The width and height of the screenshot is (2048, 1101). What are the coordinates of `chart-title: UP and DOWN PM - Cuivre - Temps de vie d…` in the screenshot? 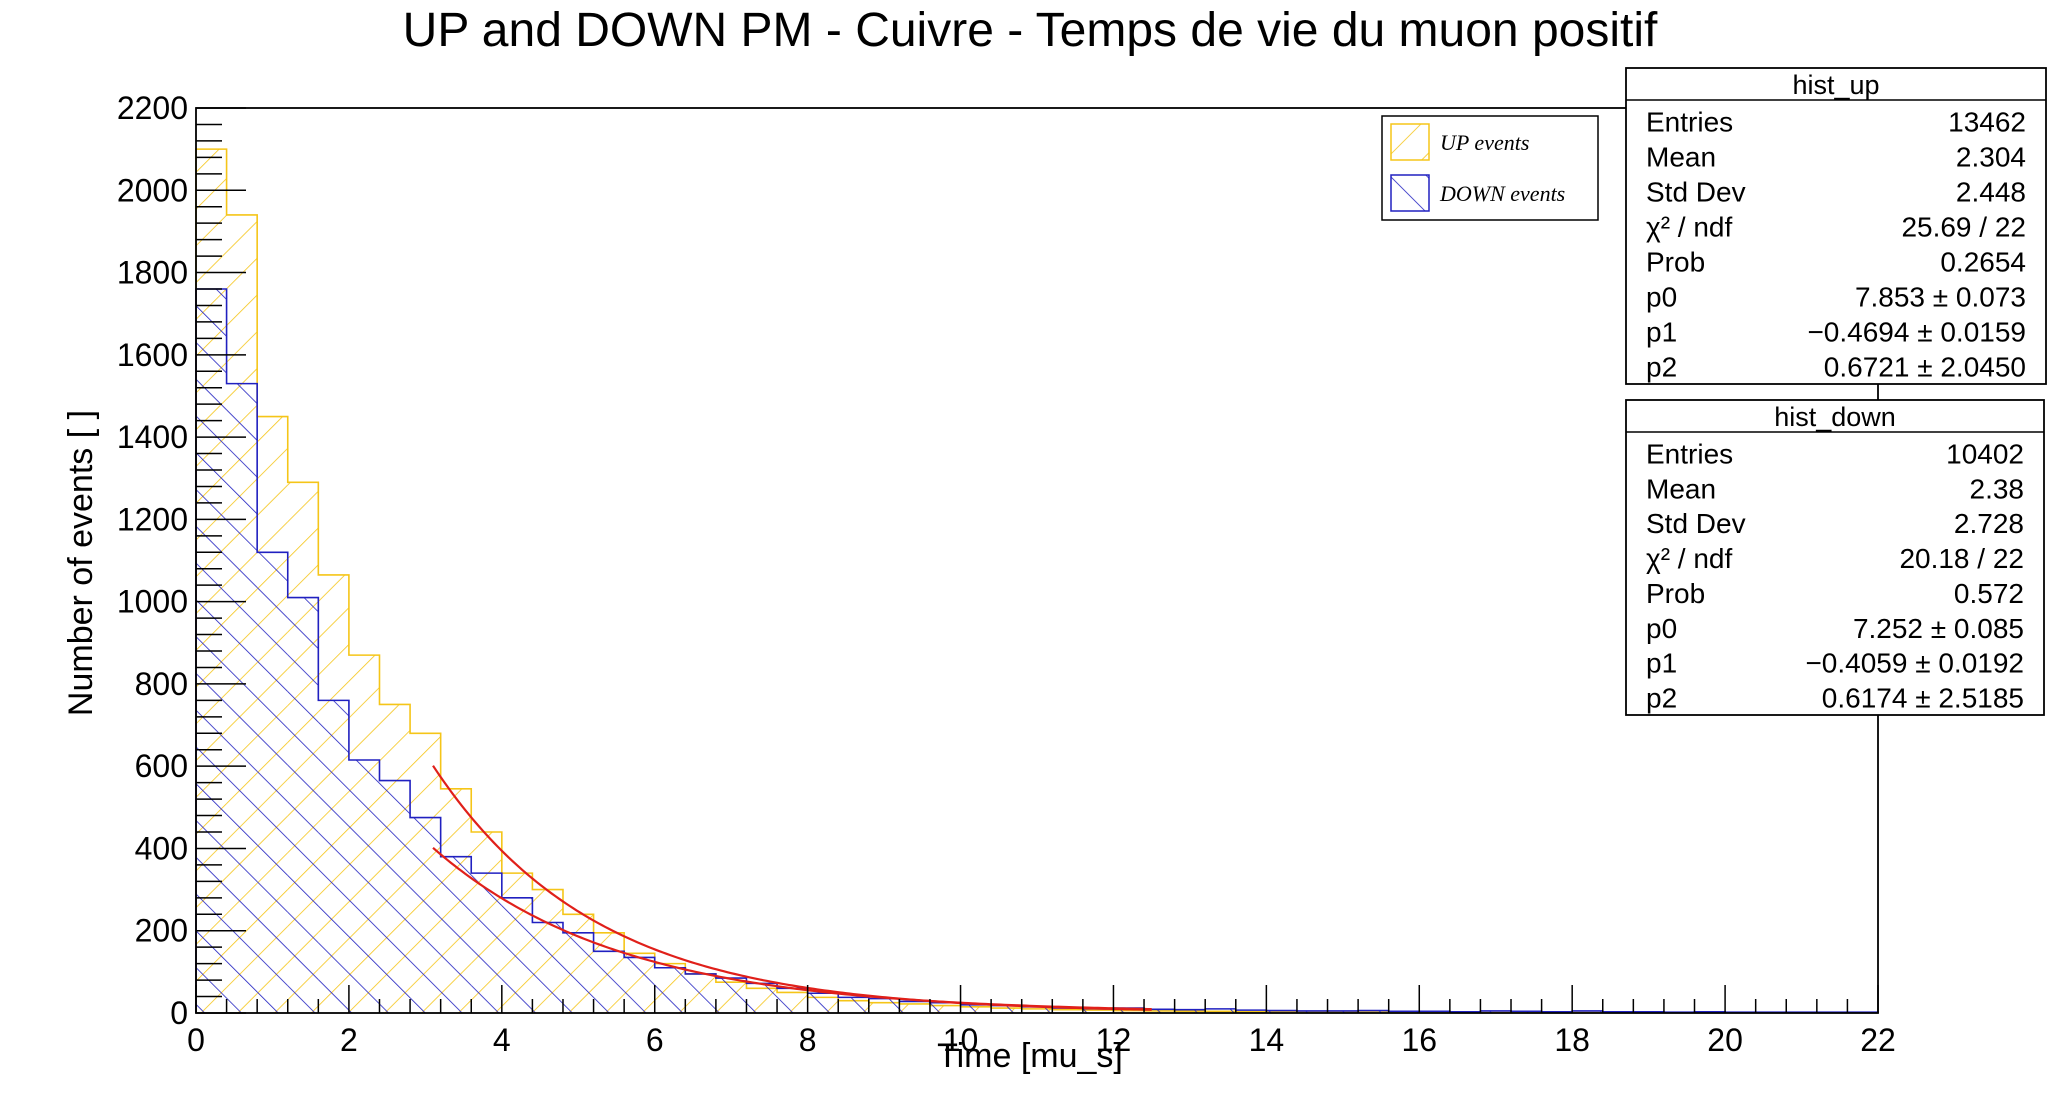 It's located at (1030, 30).